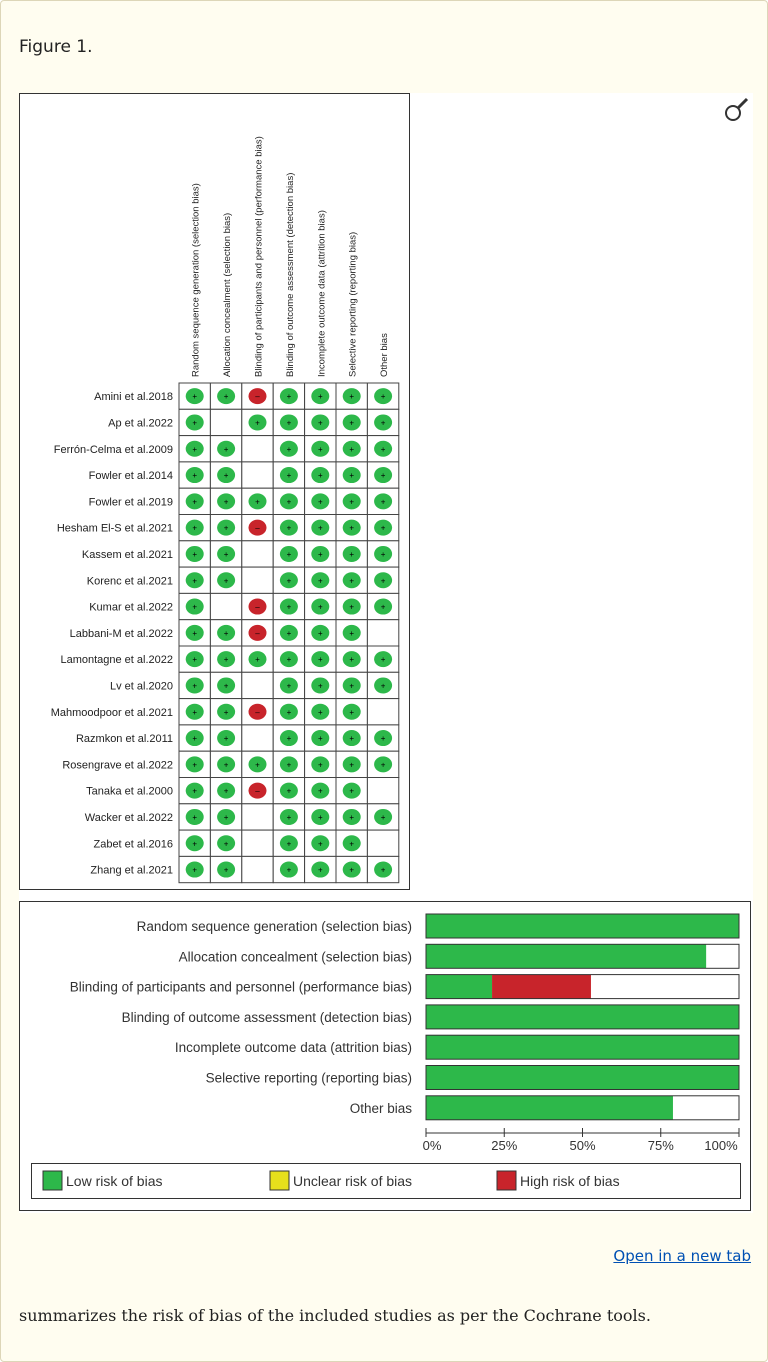  I want to click on study-label: Labbani-M et al.2022, so click(121, 634).